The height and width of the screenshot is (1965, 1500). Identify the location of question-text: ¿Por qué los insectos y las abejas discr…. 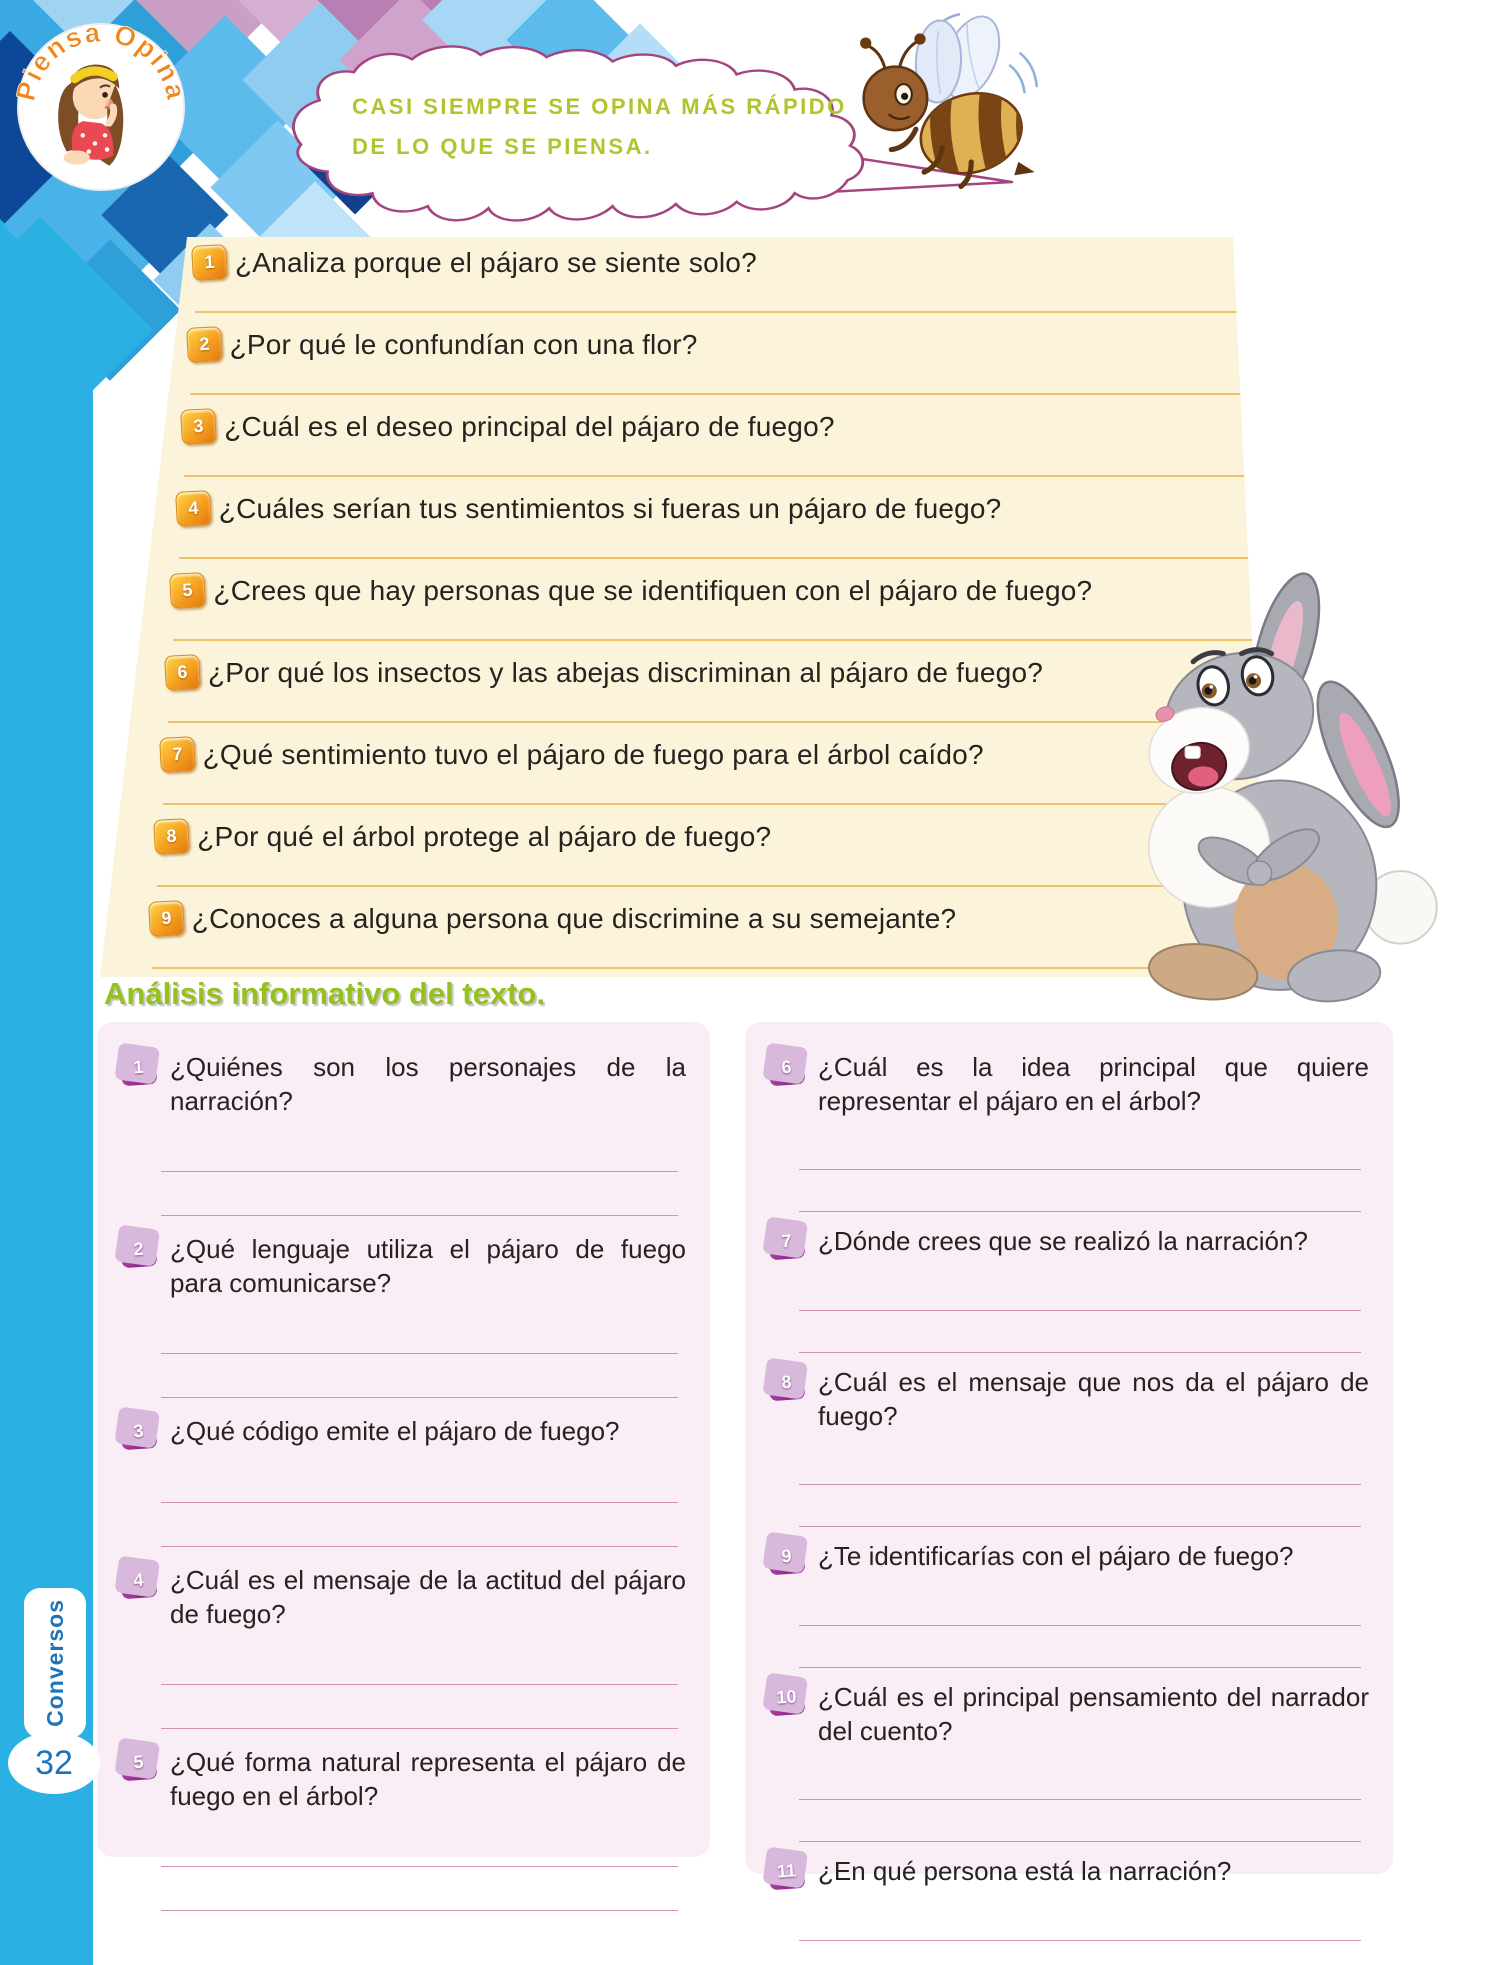
(625, 672).